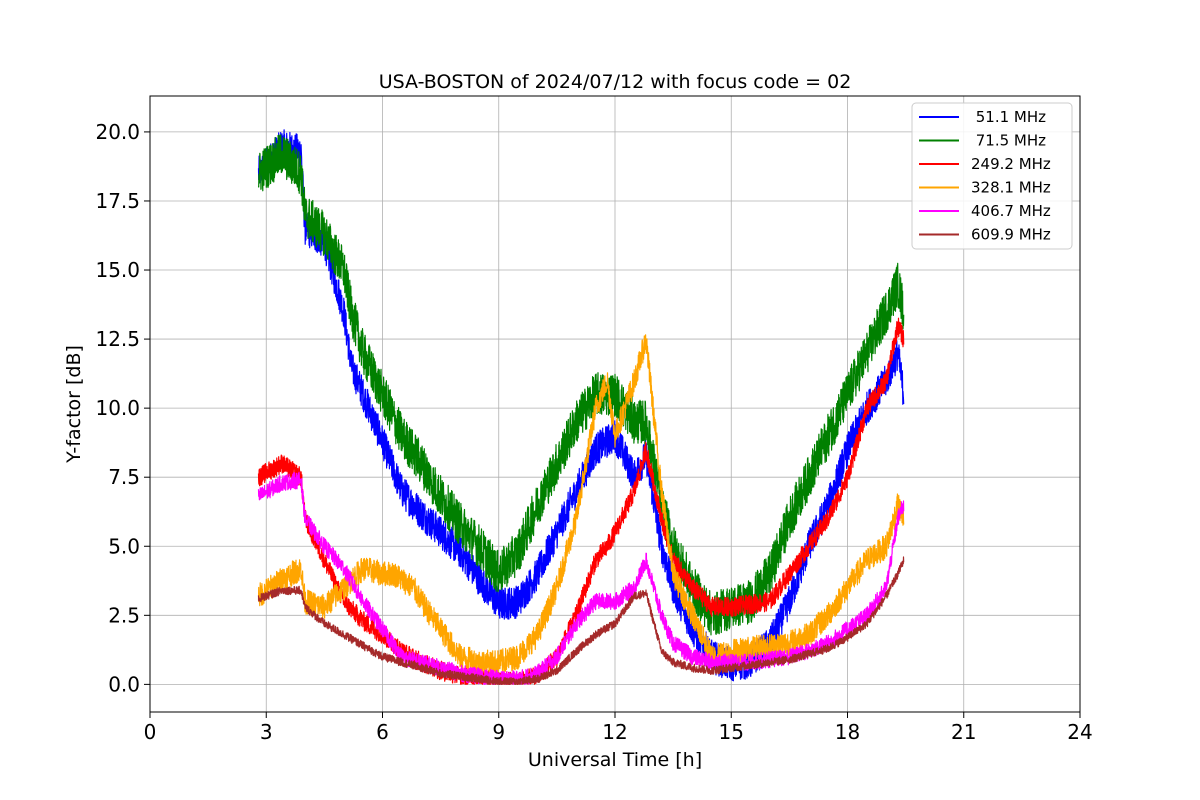 The height and width of the screenshot is (800, 1200). What do you see at coordinates (117, 339) in the screenshot?
I see `y-tick-label: 12.5` at bounding box center [117, 339].